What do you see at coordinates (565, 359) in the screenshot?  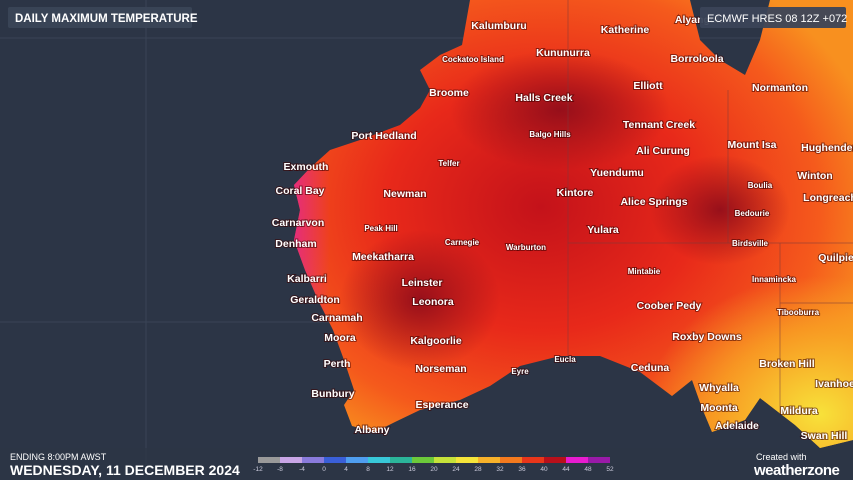 I see `place-label: Eucla` at bounding box center [565, 359].